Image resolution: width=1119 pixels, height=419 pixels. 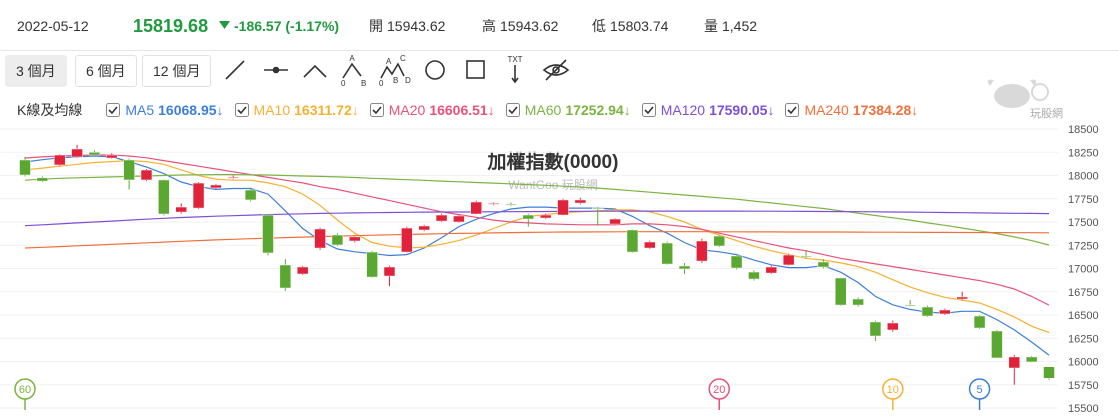 I want to click on tool-label: A, so click(x=352, y=59).